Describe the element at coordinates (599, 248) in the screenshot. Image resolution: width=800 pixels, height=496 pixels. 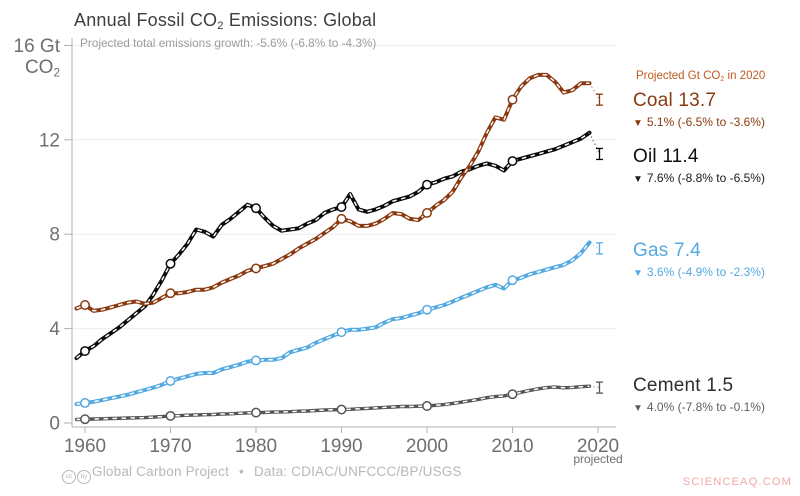
I see `projected-2020-marker-gas` at that location.